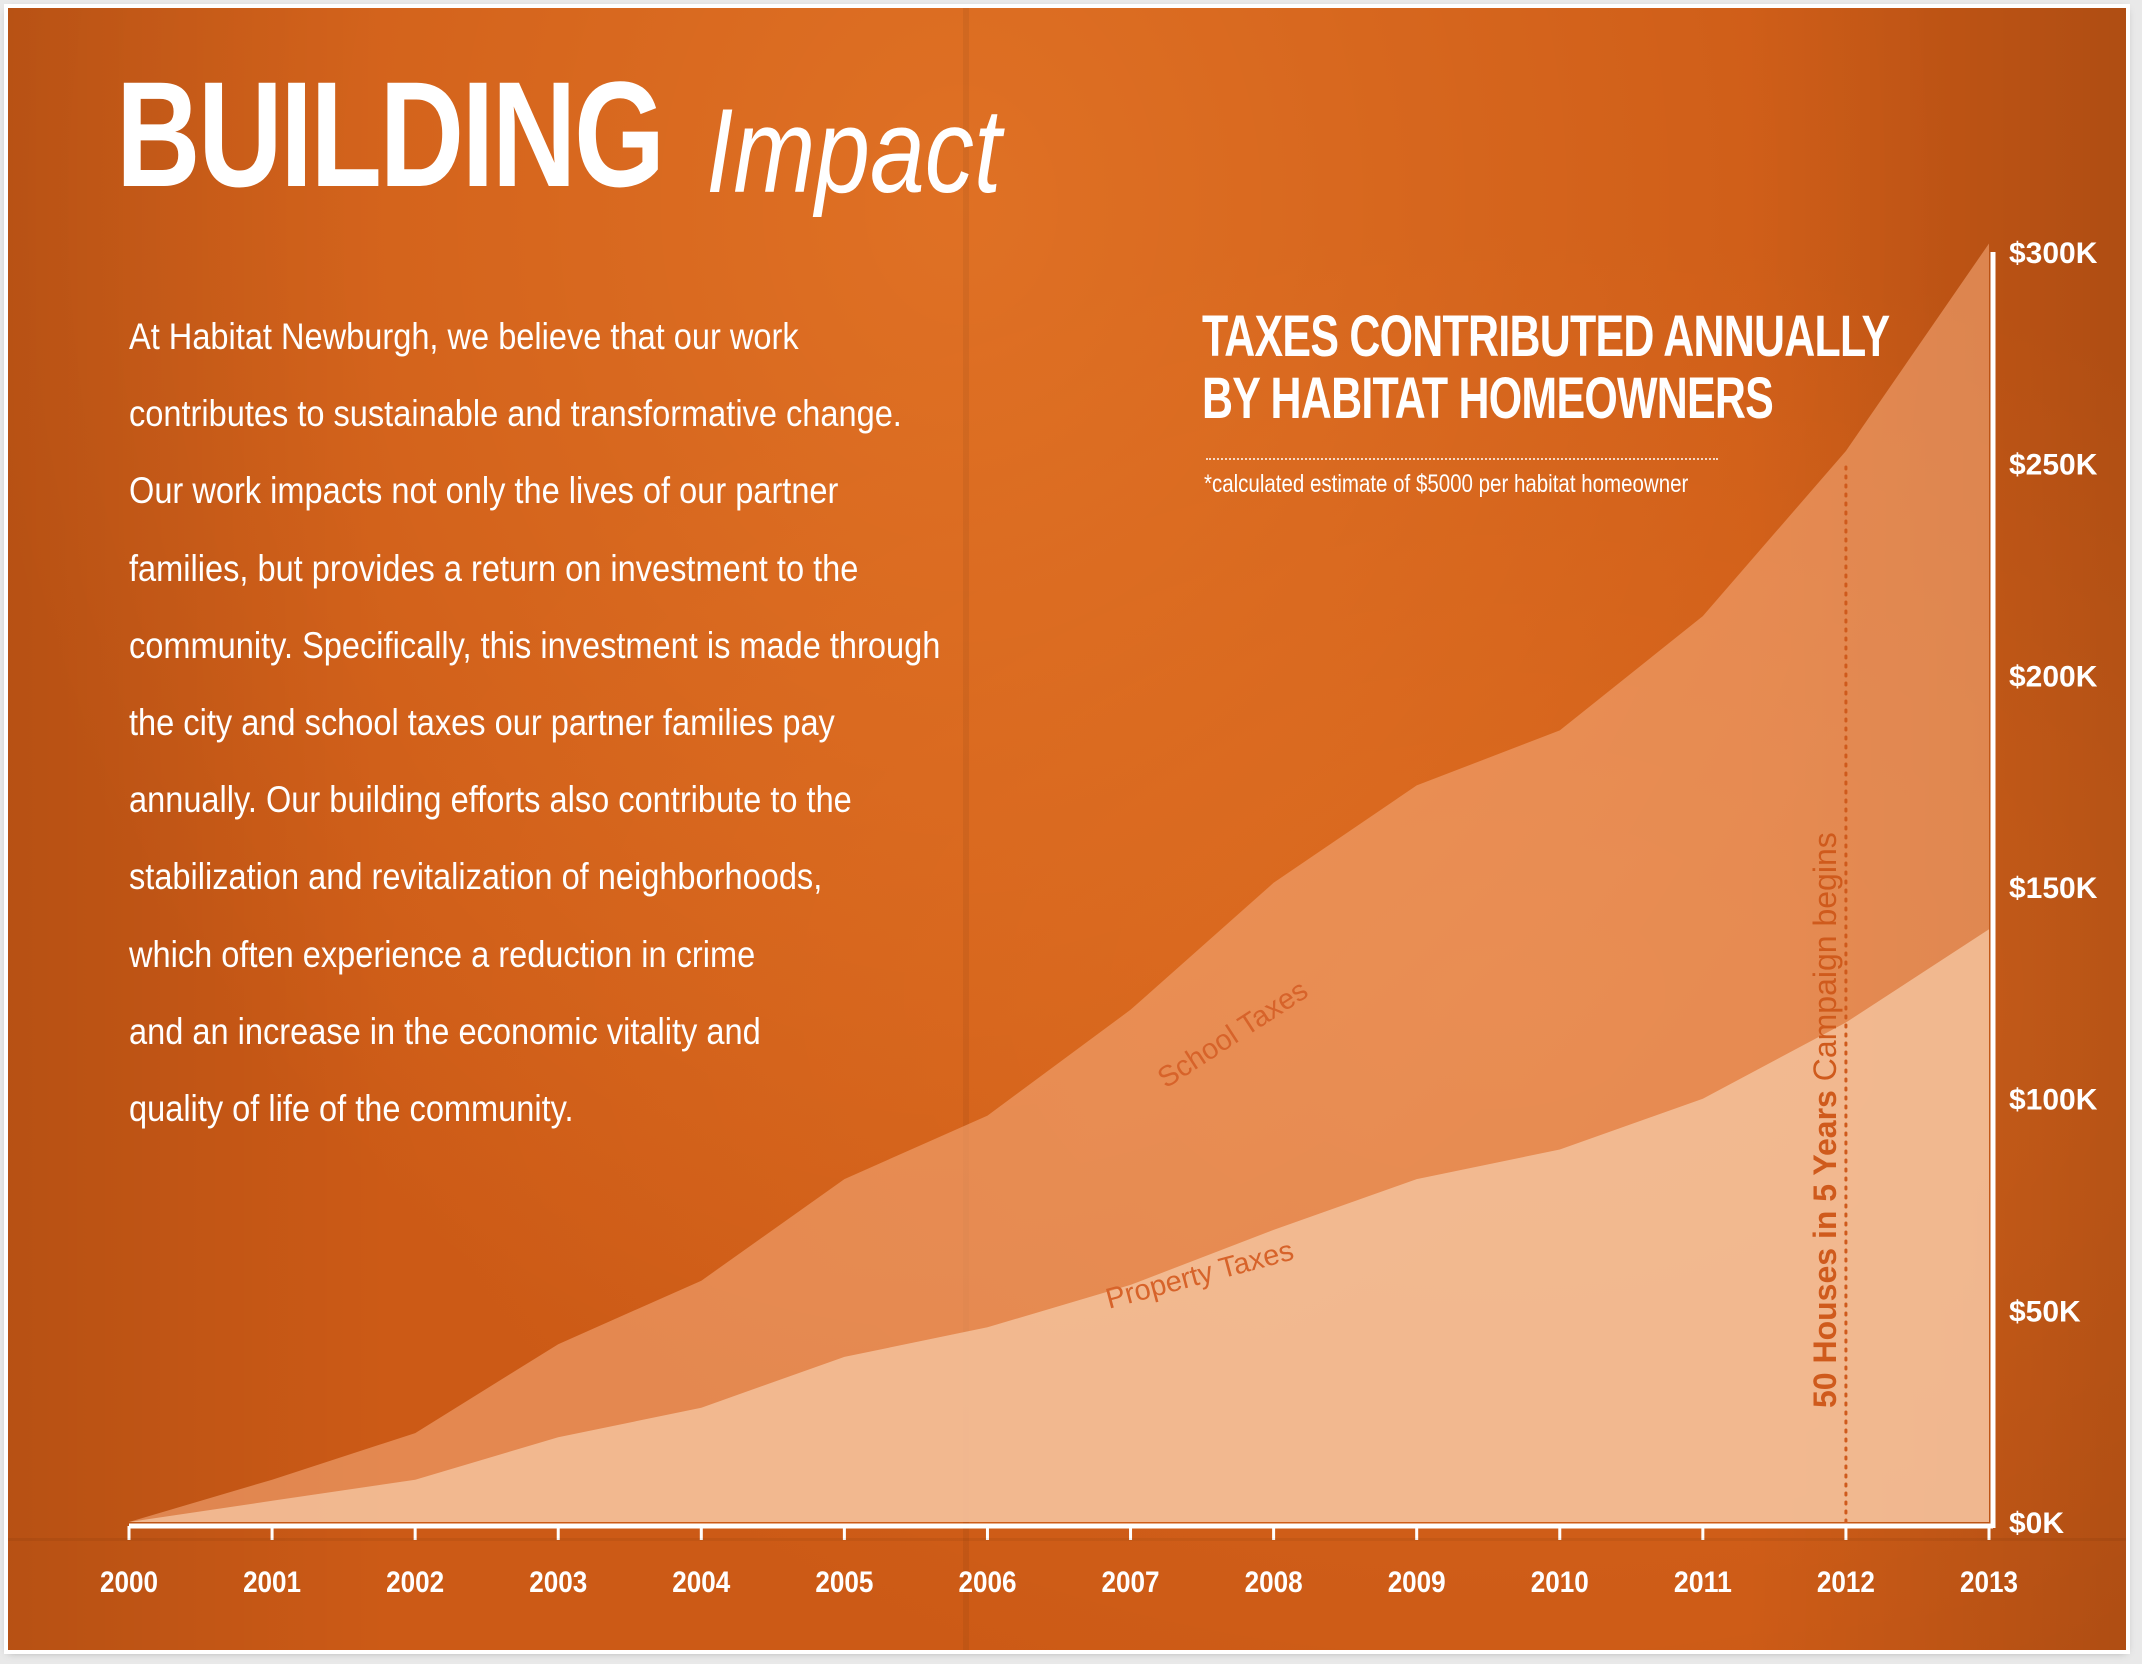 The image size is (2142, 1664). Describe the element at coordinates (351, 1109) in the screenshot. I see `intro-line: quality of life of the community.` at that location.